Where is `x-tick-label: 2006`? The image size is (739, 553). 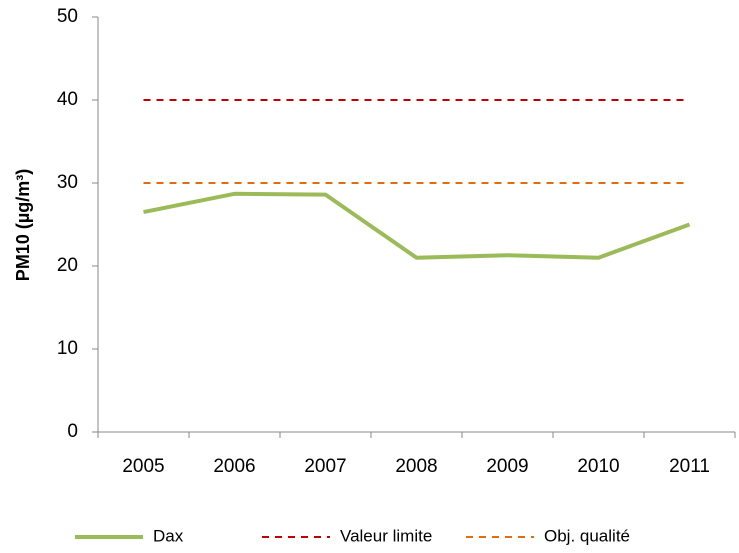 x-tick-label: 2006 is located at coordinates (234, 466).